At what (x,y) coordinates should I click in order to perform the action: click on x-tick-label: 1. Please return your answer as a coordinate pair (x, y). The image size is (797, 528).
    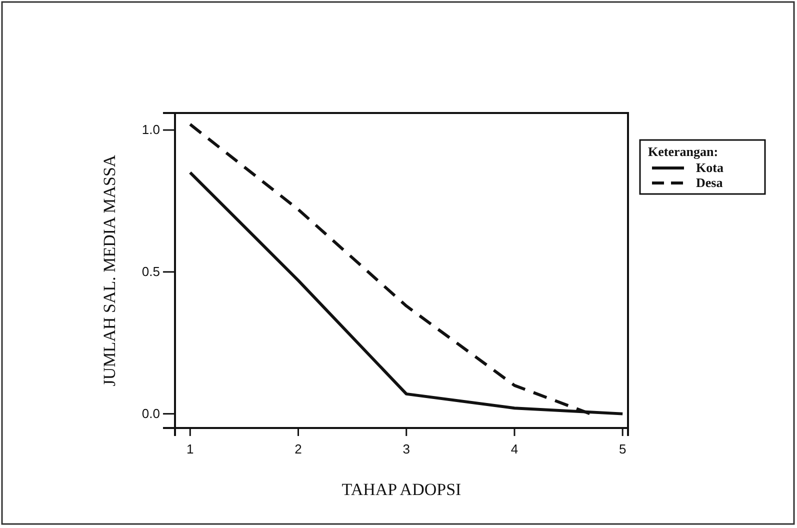
    Looking at the image, I should click on (190, 448).